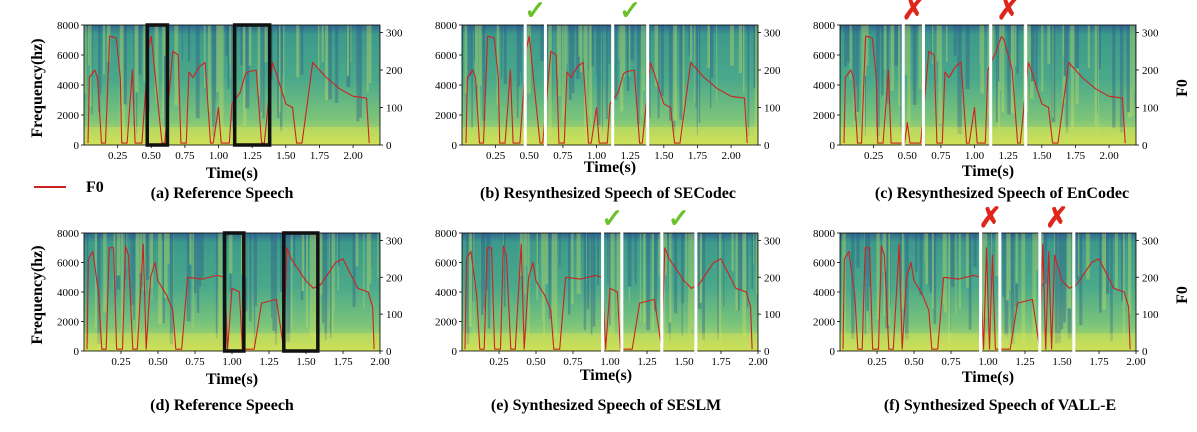 This screenshot has width=1197, height=432. Describe the element at coordinates (908, 156) in the screenshot. I see `panel-c-xtick-label: 0.50` at that location.